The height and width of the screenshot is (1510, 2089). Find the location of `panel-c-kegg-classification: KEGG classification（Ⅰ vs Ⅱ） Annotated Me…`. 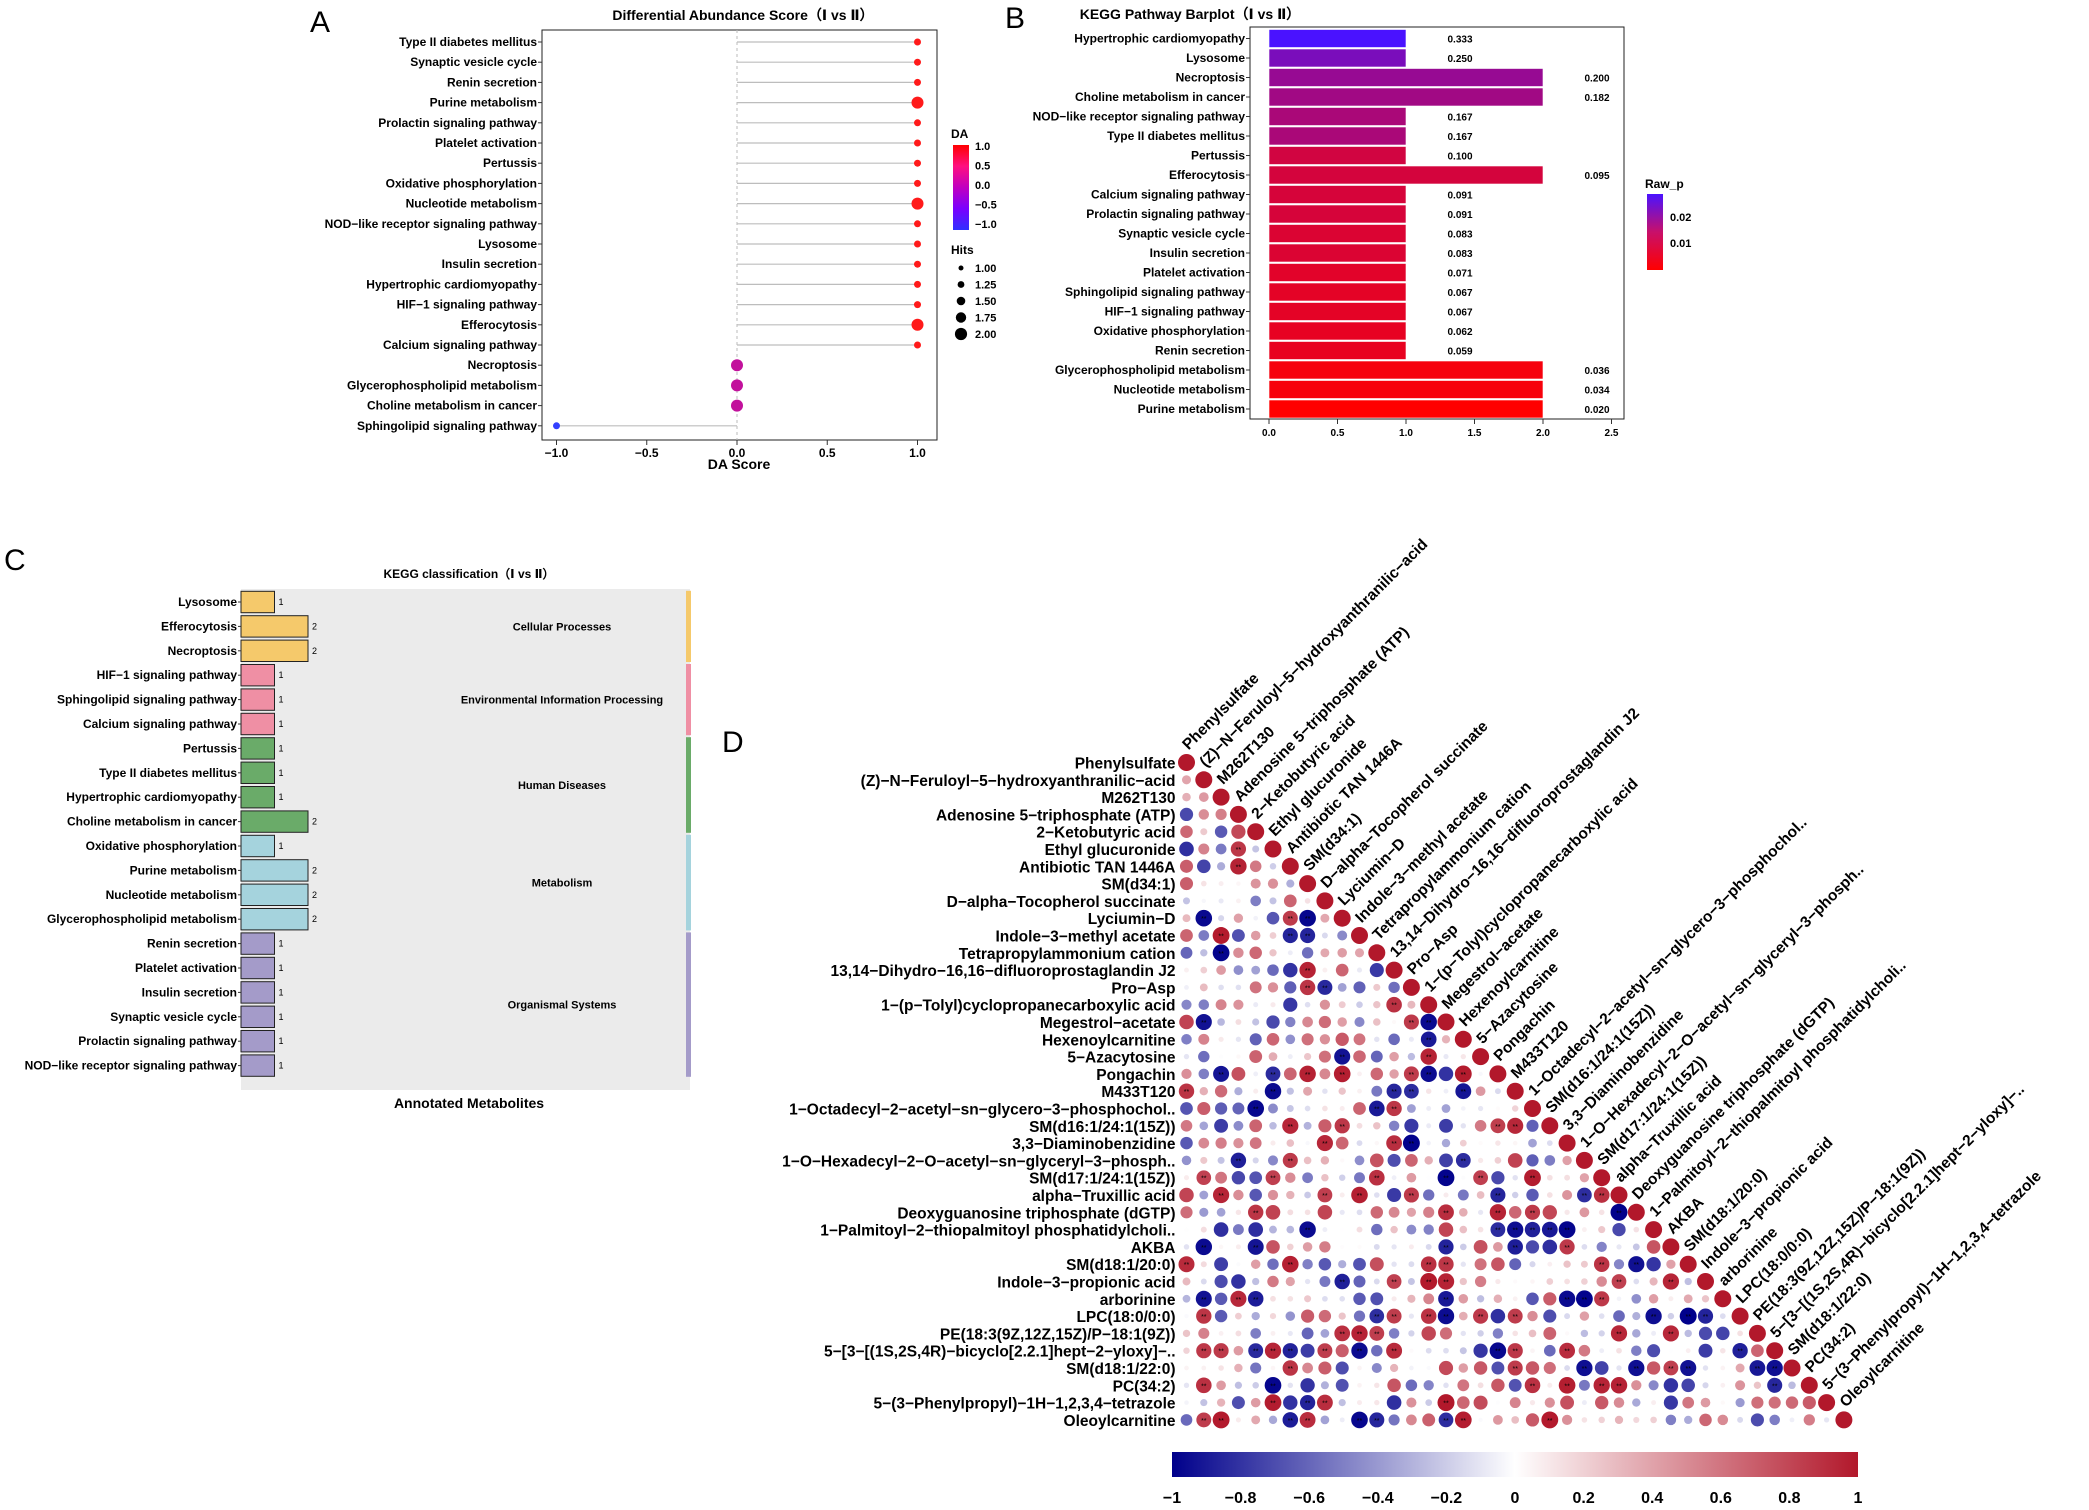

panel-c-kegg-classification: KEGG classification（Ⅰ vs Ⅱ） Annotated Me… is located at coordinates (358, 838).